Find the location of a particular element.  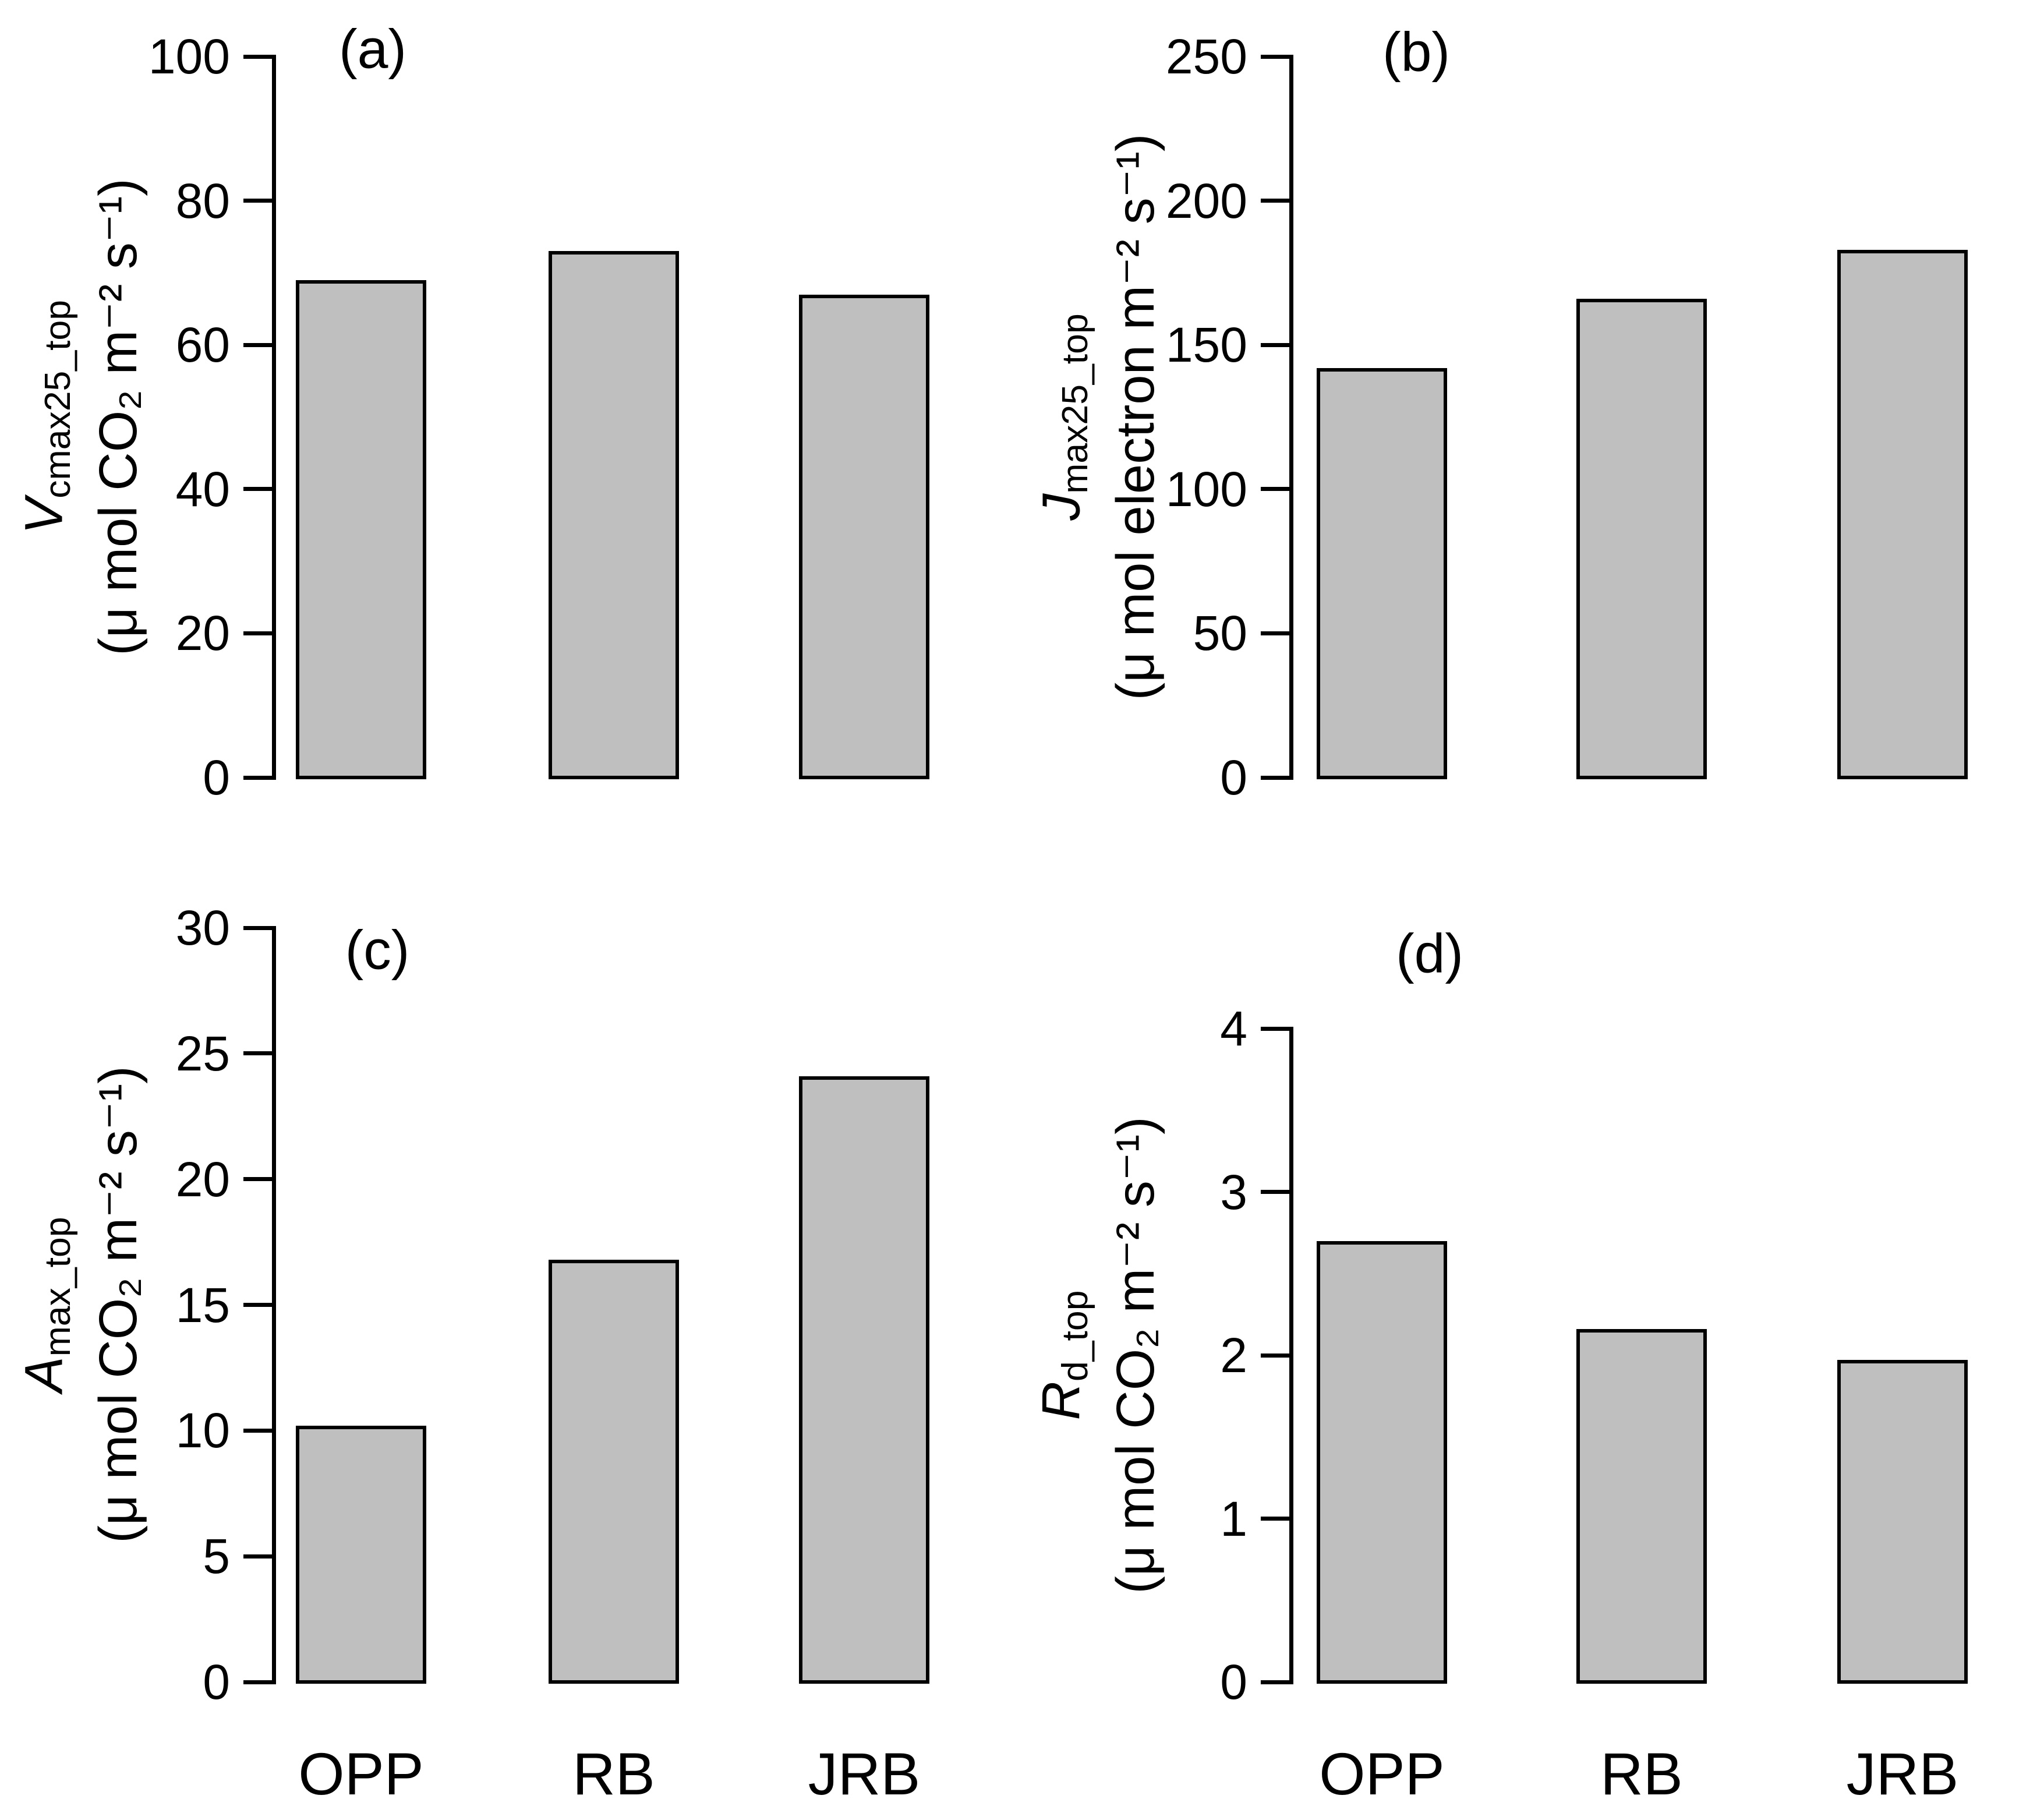

y-tick-label: 25 is located at coordinates (202, 1053).